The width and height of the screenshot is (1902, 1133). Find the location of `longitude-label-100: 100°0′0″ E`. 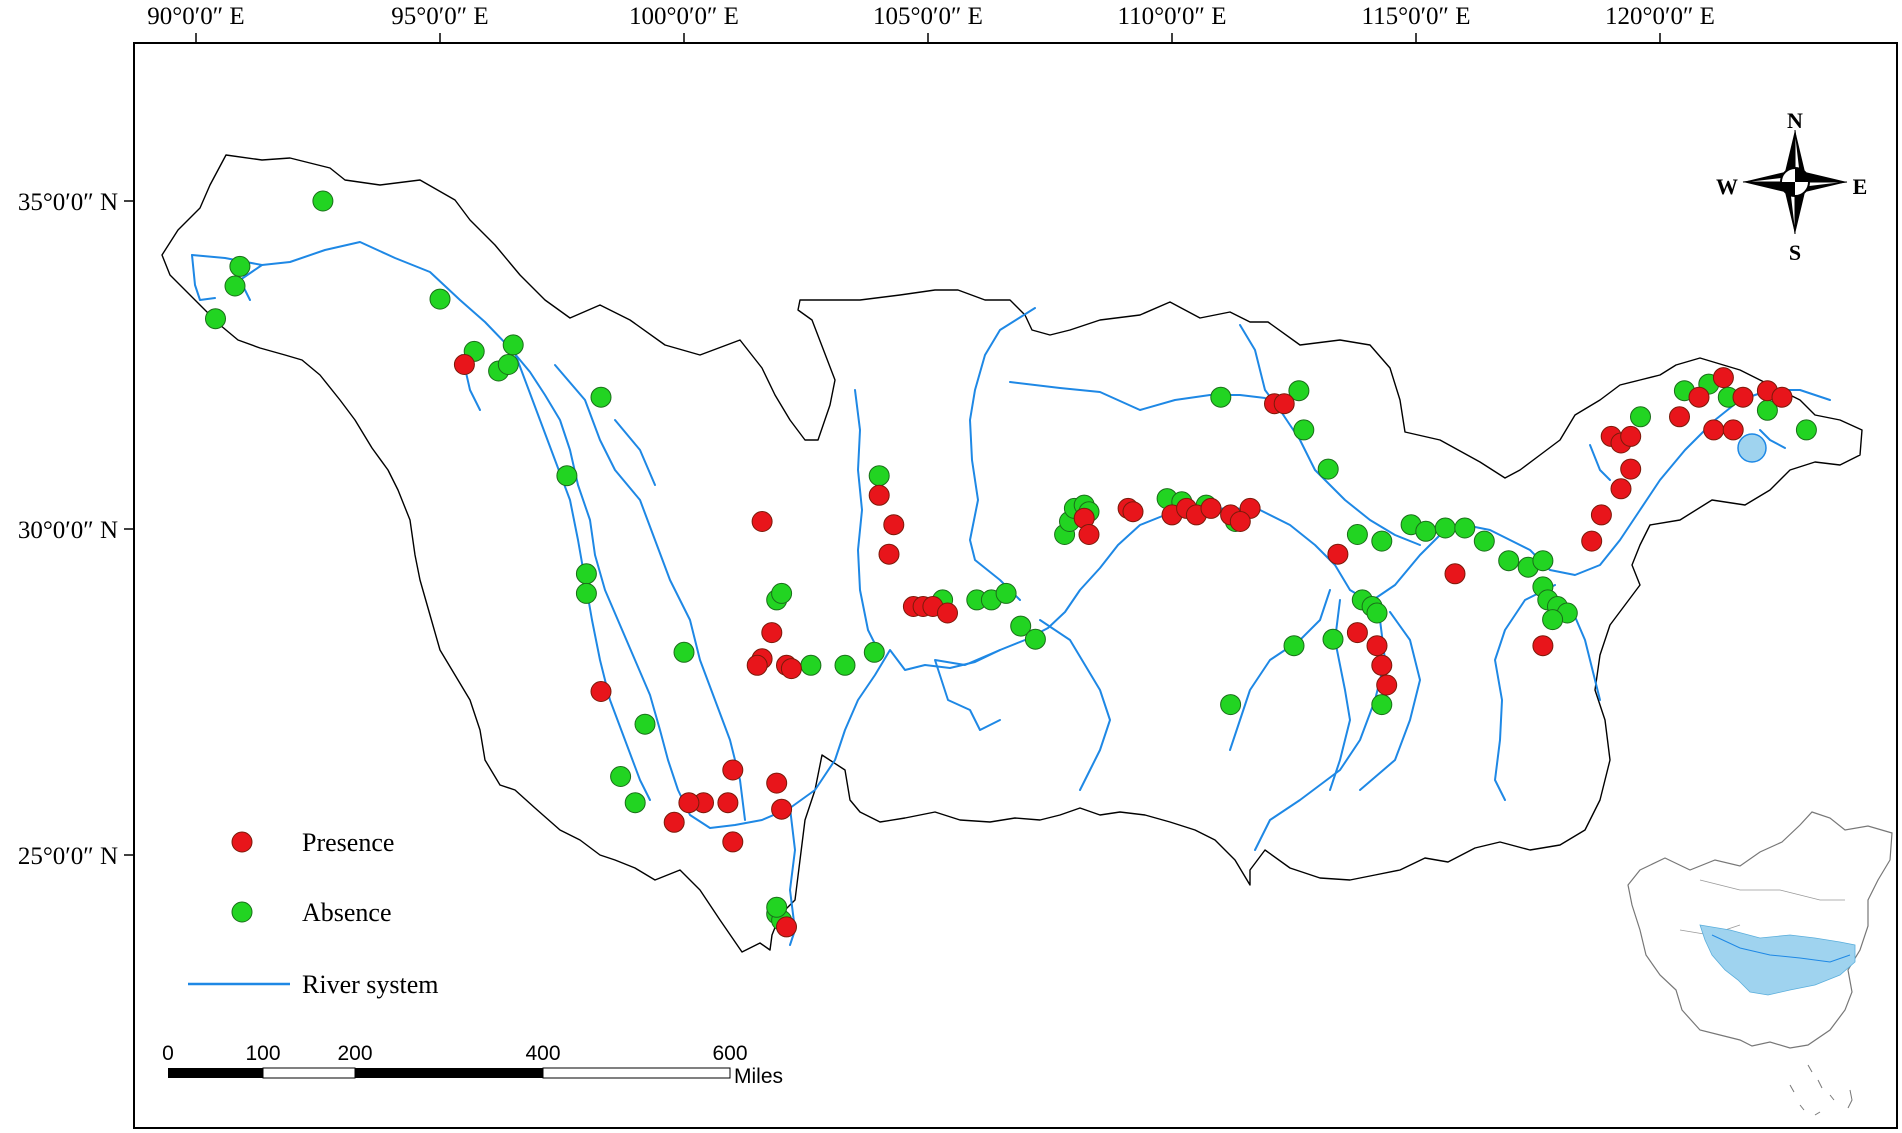

longitude-label-100: 100°0′0″ E is located at coordinates (684, 16).